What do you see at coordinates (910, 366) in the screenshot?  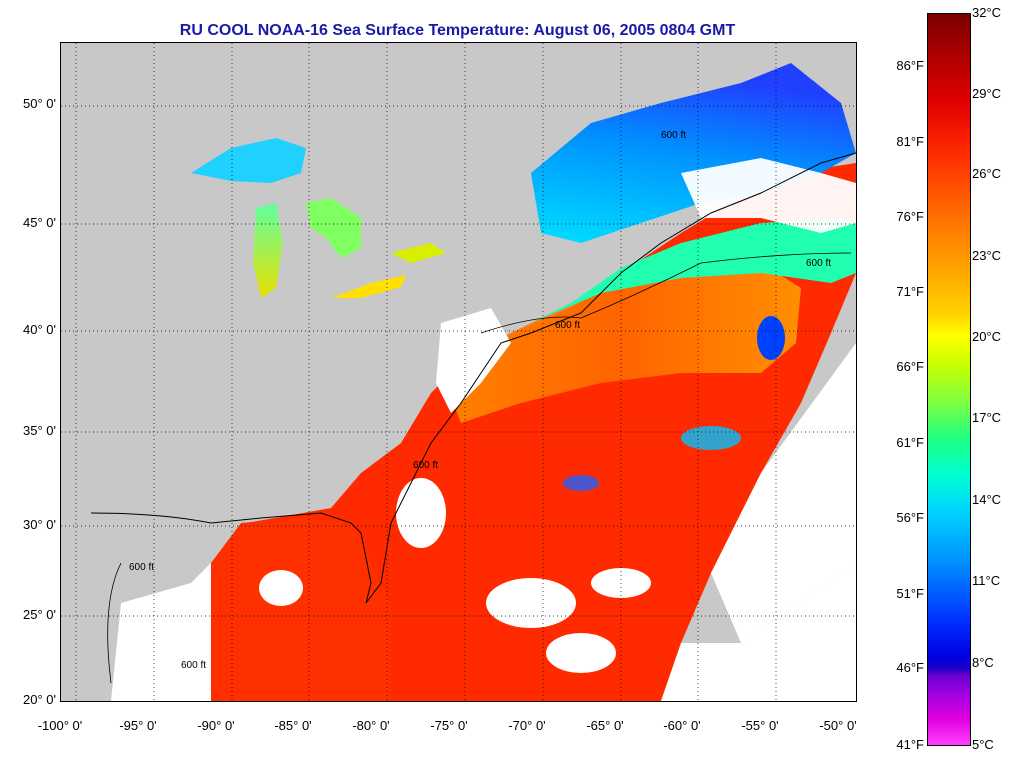 I see `fahrenheit-label: 66°F` at bounding box center [910, 366].